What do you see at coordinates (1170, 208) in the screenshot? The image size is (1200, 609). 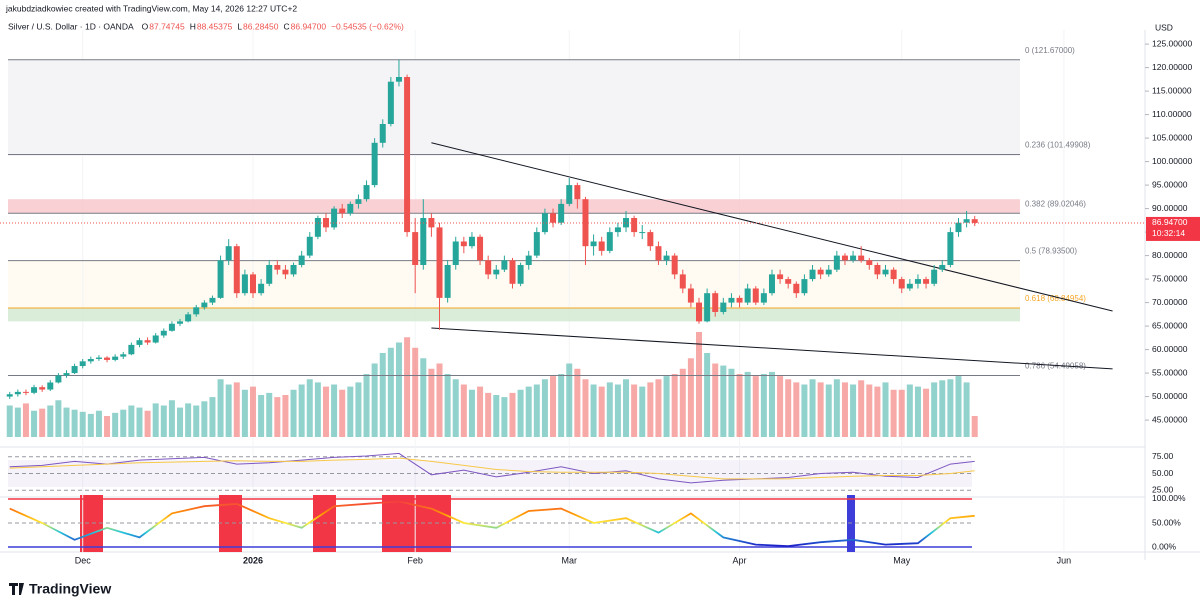 I see `y-tick-label: 90.00000` at bounding box center [1170, 208].